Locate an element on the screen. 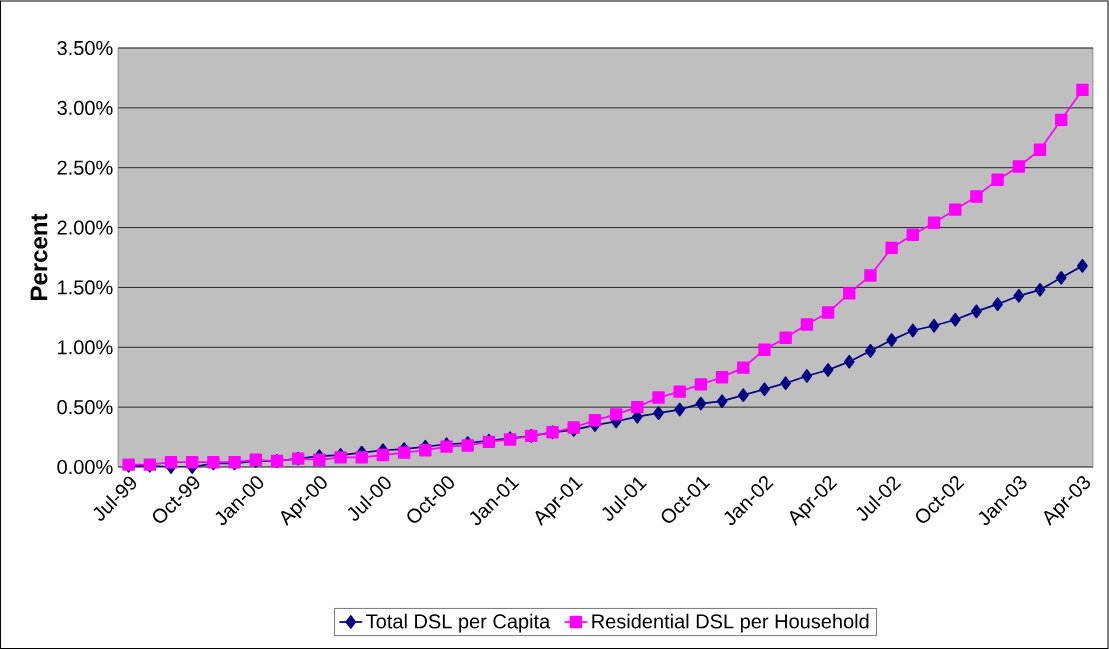  y-axis-title: Percent is located at coordinates (39, 256).